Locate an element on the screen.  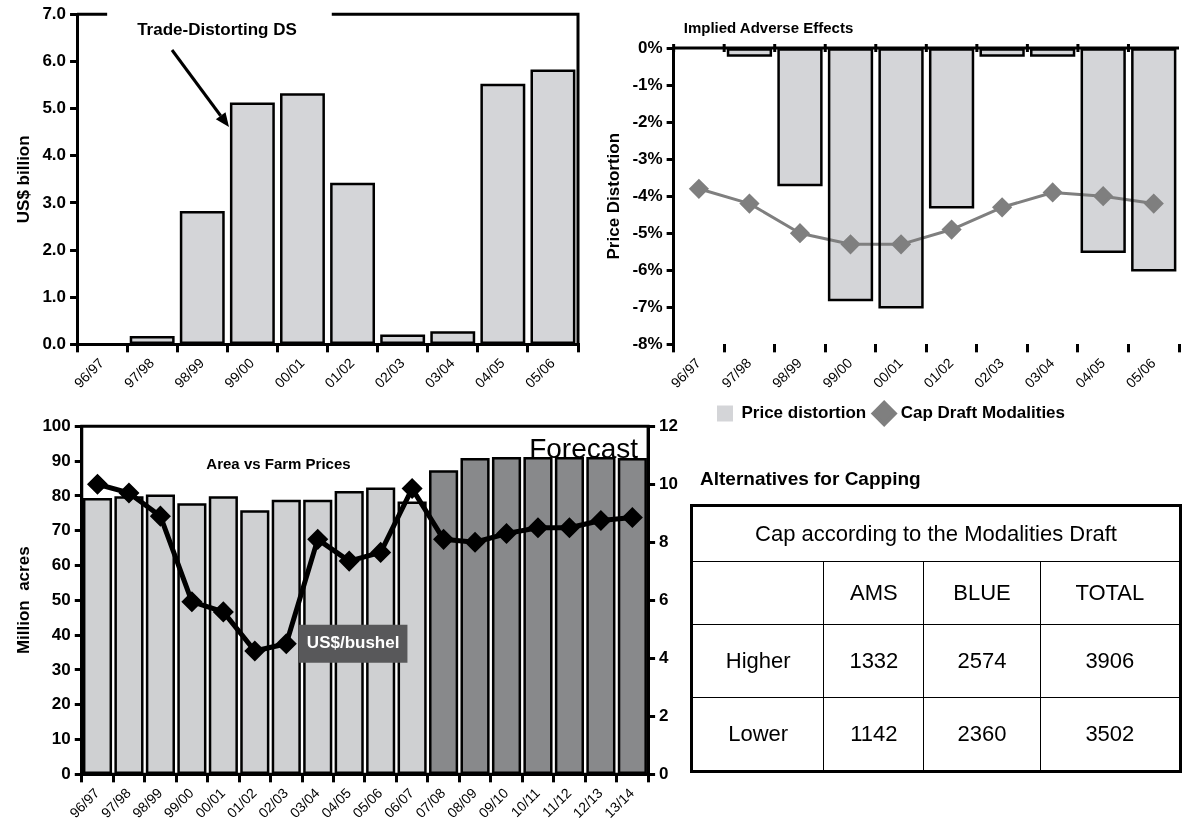
legend-label: Cap Draft Modalities is located at coordinates (983, 413).